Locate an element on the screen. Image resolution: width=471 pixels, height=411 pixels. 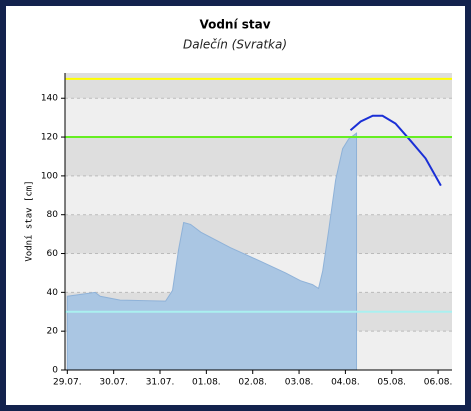
x-tick-label: 06.08. is located at coordinates (438, 383).